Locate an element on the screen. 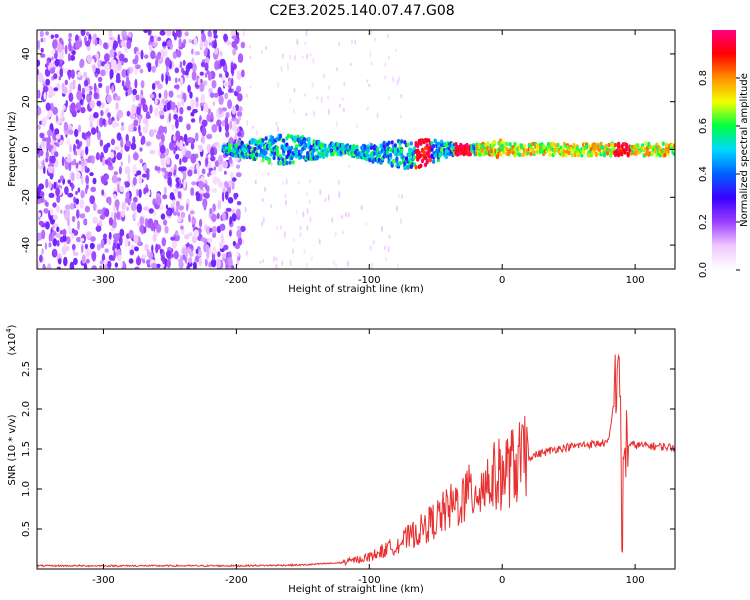 This screenshot has width=750, height=600. spectrogram-x-label: Height of straight line (km) is located at coordinates (356, 289).